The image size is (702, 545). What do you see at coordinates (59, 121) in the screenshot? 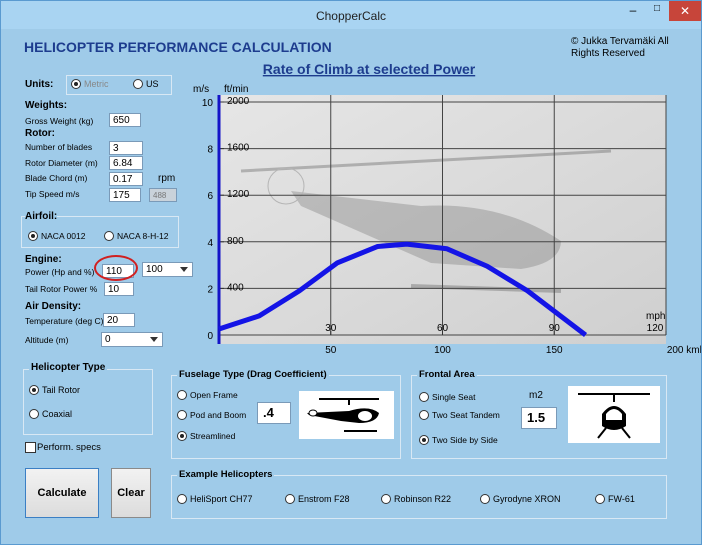
I see `field-label: Gross Weight (kg)` at bounding box center [59, 121].